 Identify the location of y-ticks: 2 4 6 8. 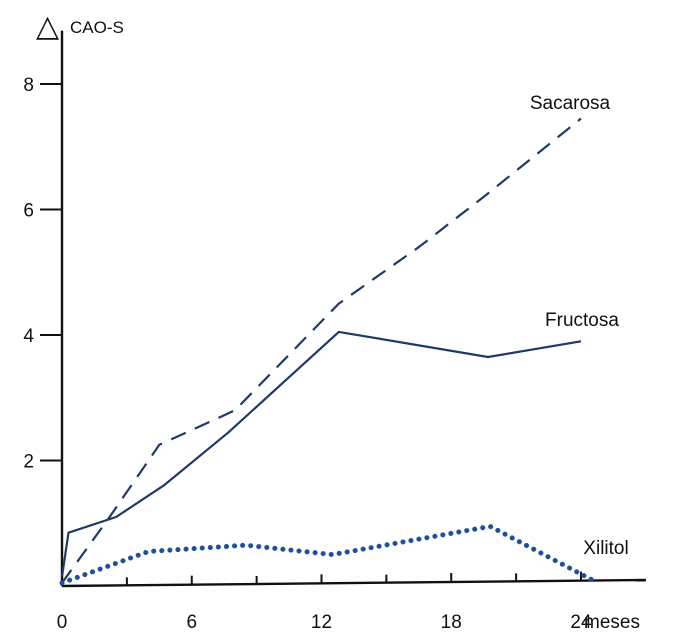
(42, 274).